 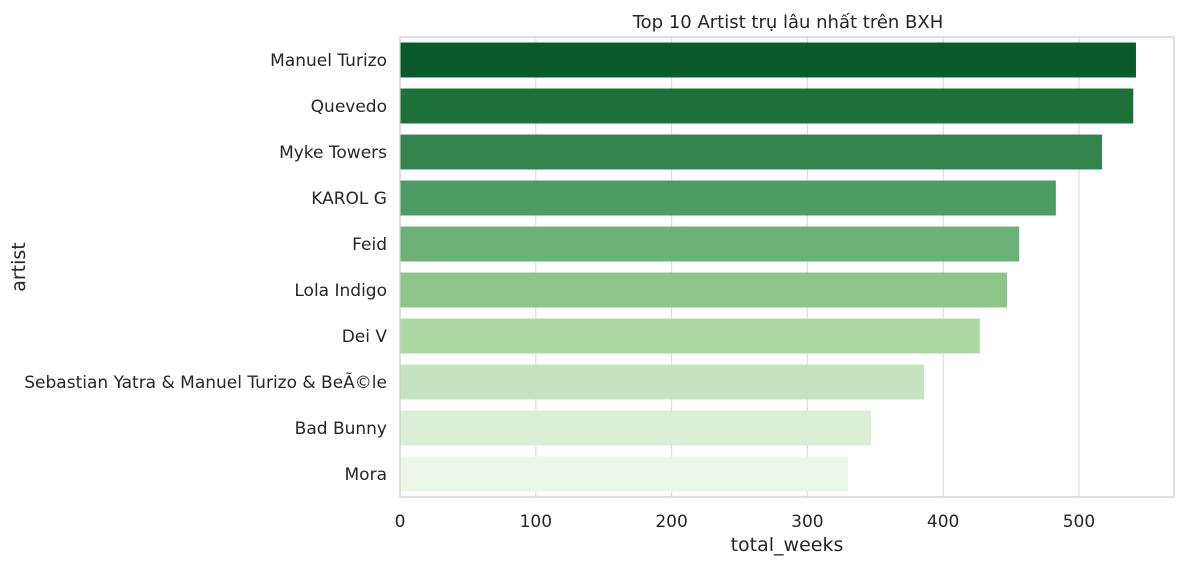 I want to click on y-tick-label: Myke Towers, so click(x=333, y=153).